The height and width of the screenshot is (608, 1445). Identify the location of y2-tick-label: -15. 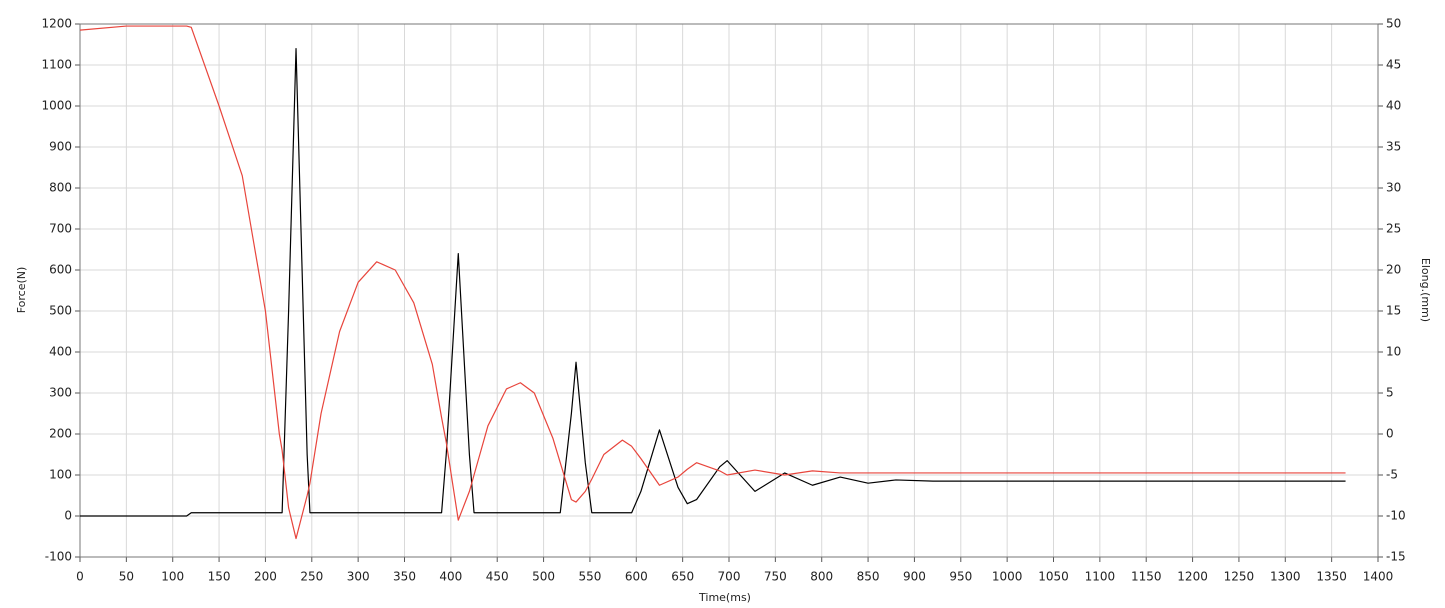
(1396, 557).